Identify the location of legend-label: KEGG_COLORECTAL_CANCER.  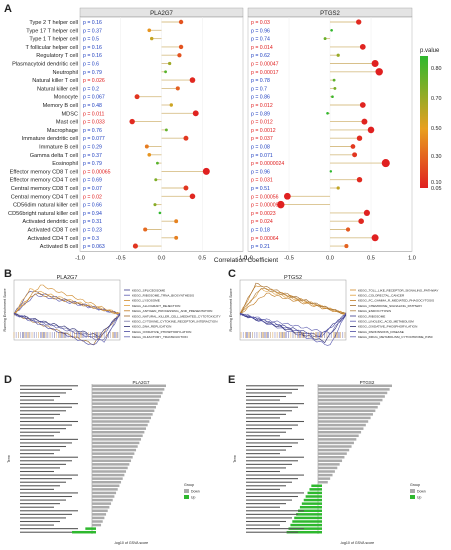
(381, 296).